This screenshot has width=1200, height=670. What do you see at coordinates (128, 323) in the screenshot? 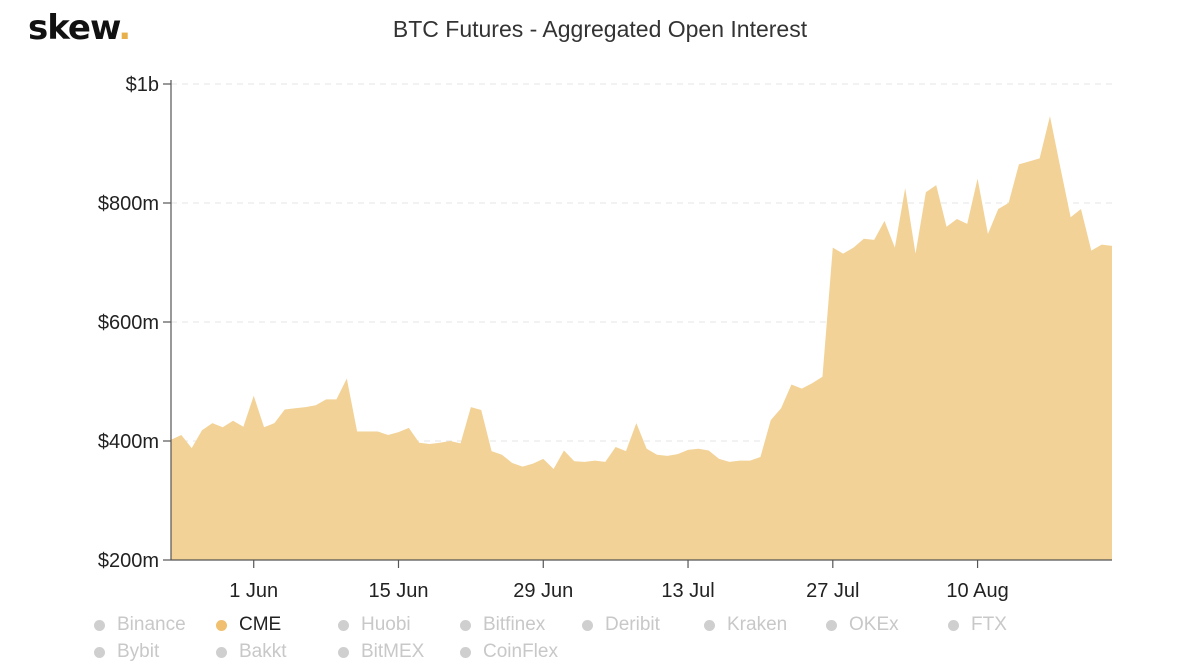
I see `y-tick-label: $600m` at bounding box center [128, 323].